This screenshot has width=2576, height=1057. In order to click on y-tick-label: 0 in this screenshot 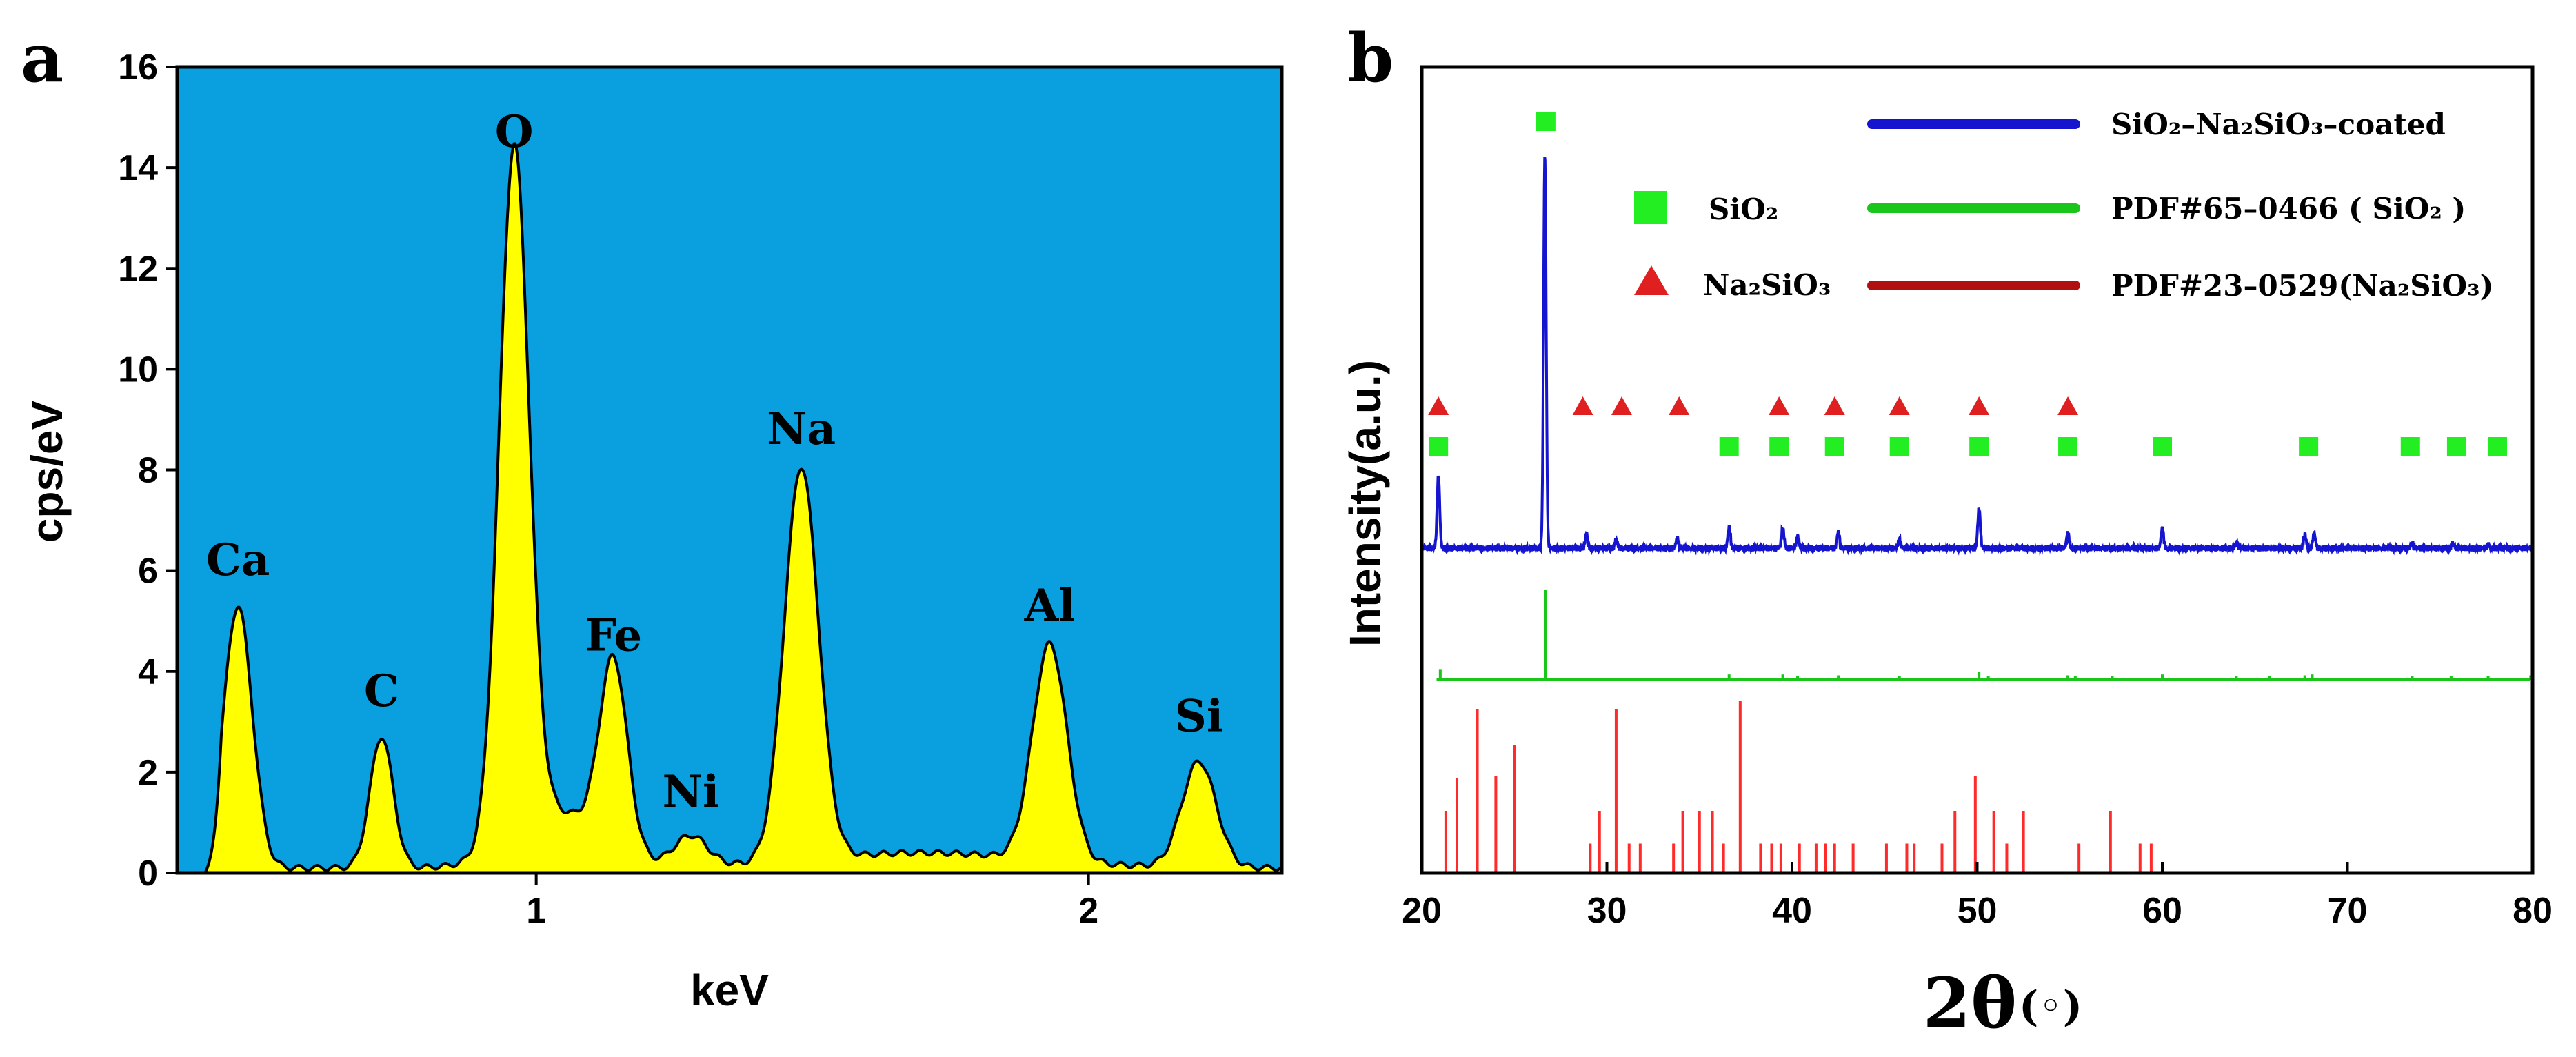, I will do `click(148, 874)`.